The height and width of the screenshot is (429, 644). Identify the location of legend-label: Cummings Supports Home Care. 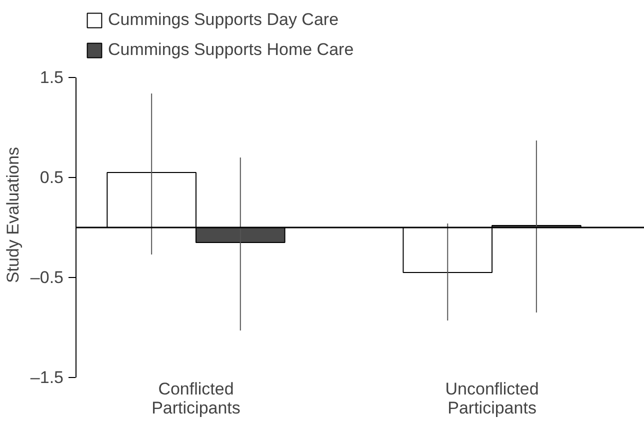
(231, 50).